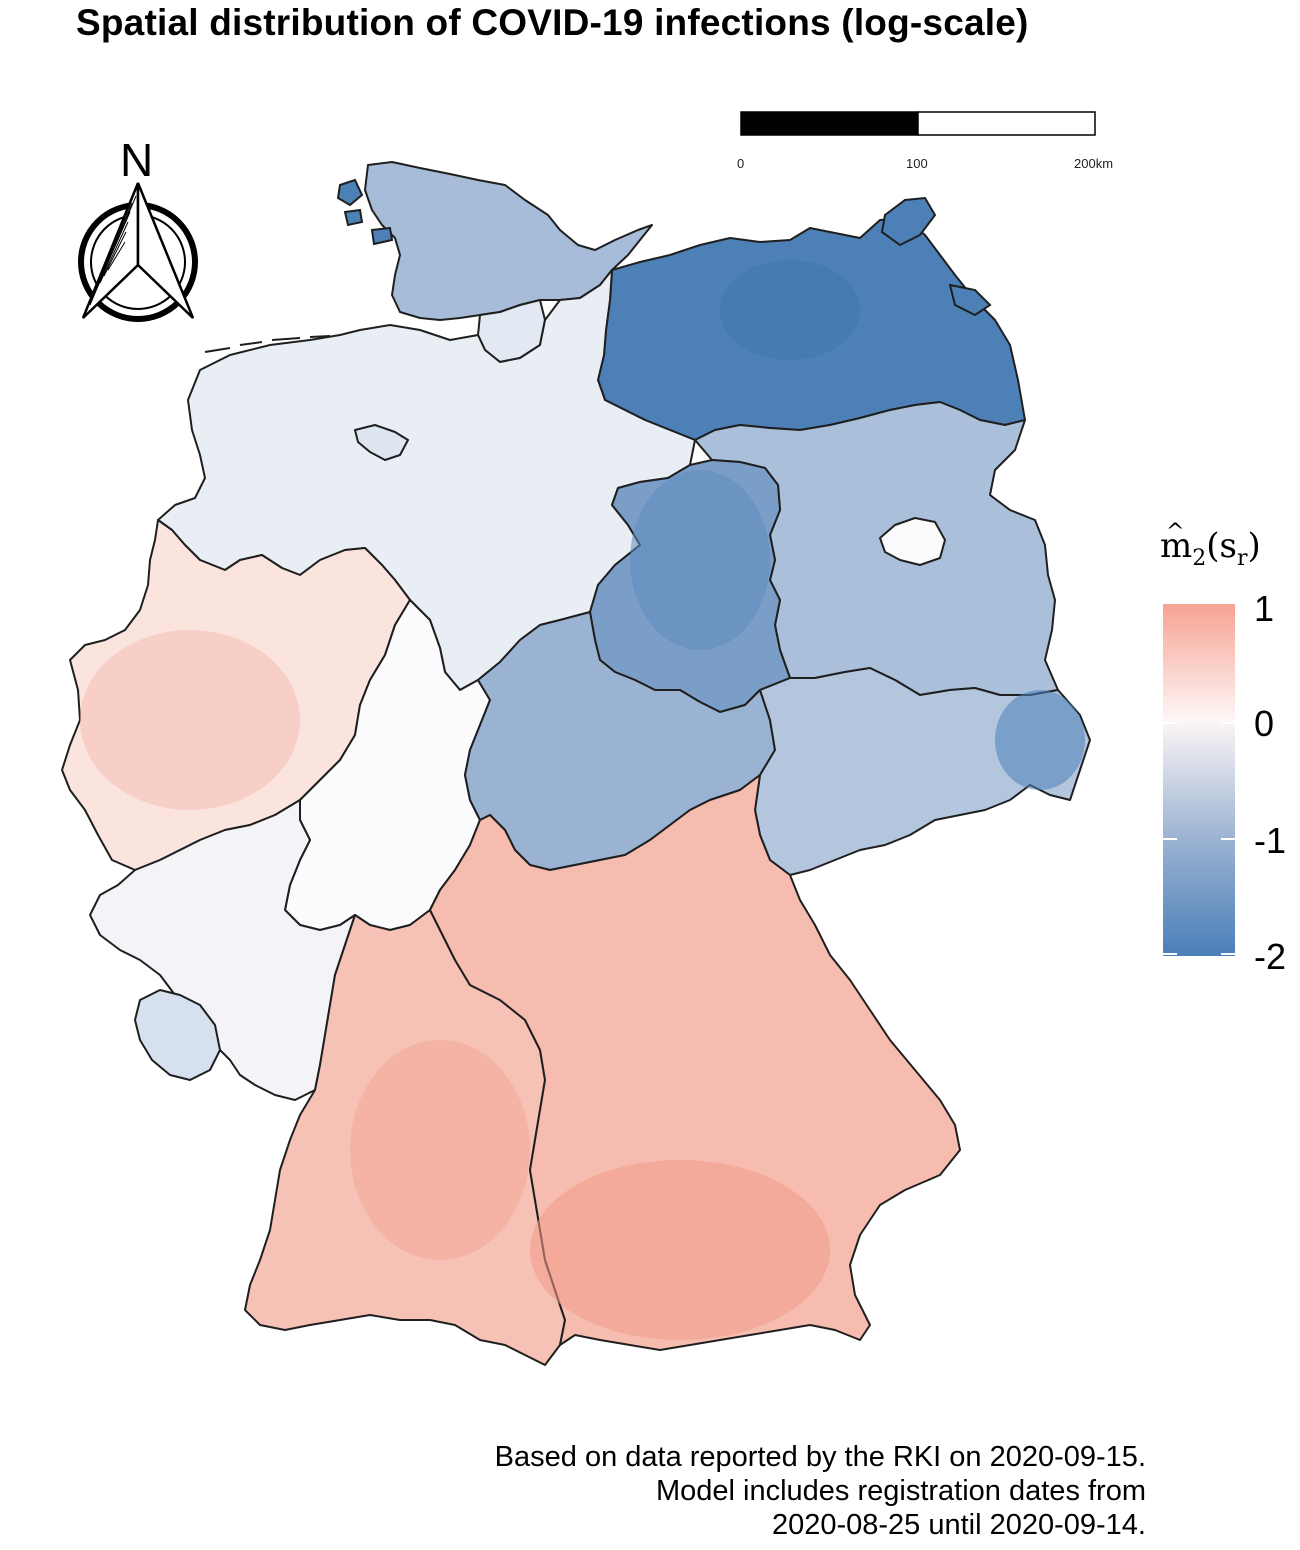 The width and height of the screenshot is (1300, 1550). I want to click on legend-title-close: ), so click(1254, 546).